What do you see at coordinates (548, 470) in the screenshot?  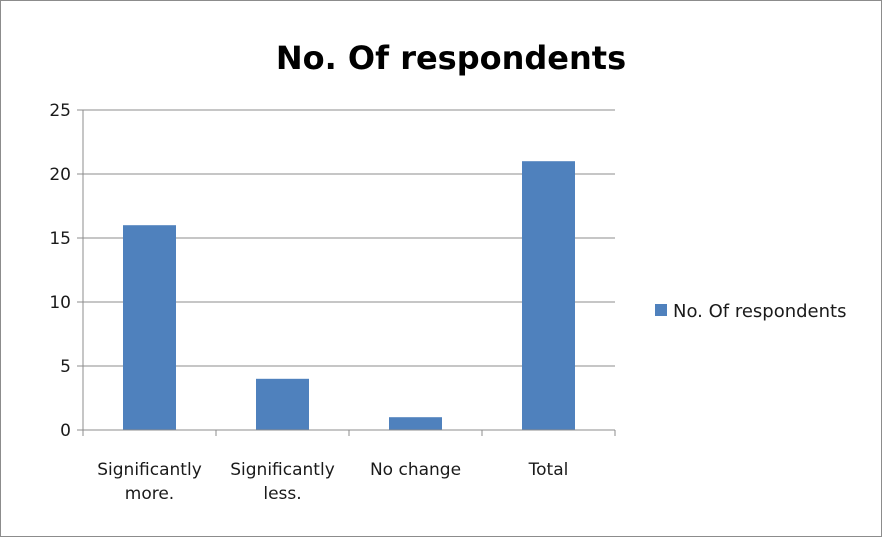 I see `x-tick-label: Total` at bounding box center [548, 470].